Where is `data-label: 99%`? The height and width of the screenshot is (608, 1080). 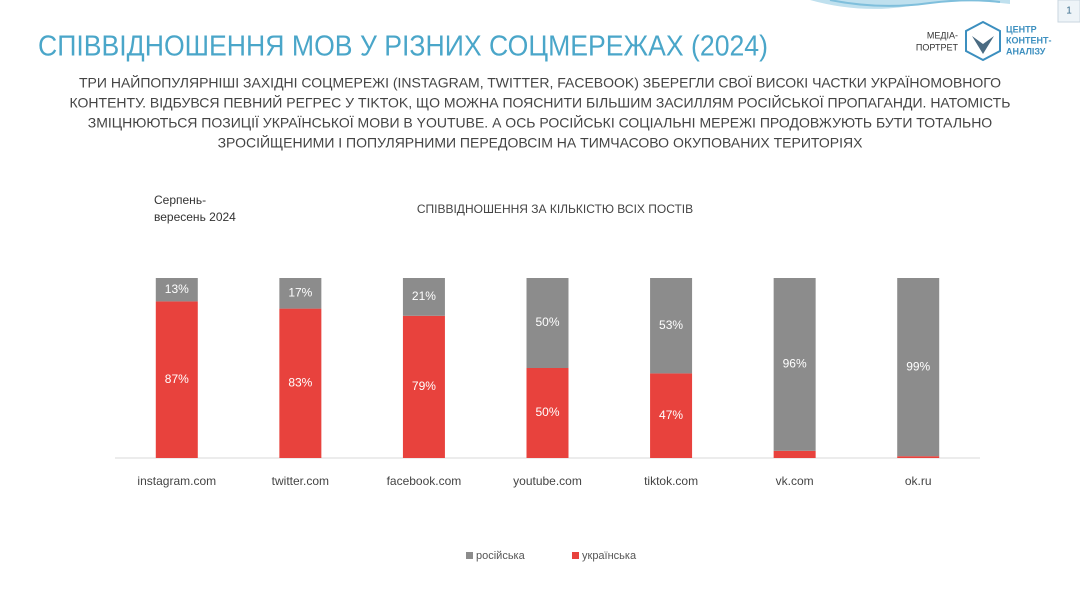
data-label: 99% is located at coordinates (918, 366).